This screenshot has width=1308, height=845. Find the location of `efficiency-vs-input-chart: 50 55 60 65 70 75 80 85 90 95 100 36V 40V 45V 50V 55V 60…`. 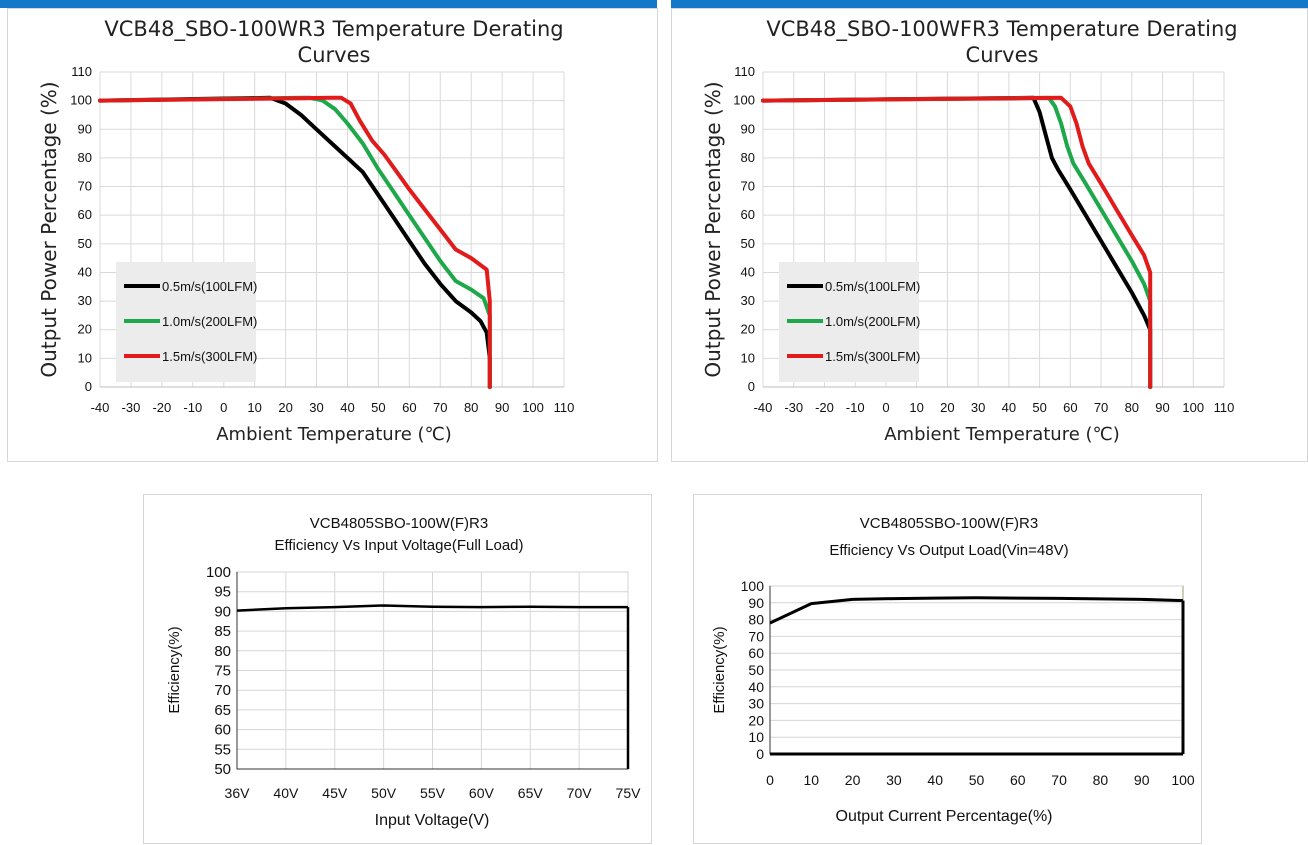

efficiency-vs-input-chart: 50 55 60 65 70 75 80 85 90 95 100 36V 40V 45V 50V 55V 60… is located at coordinates (404, 672).